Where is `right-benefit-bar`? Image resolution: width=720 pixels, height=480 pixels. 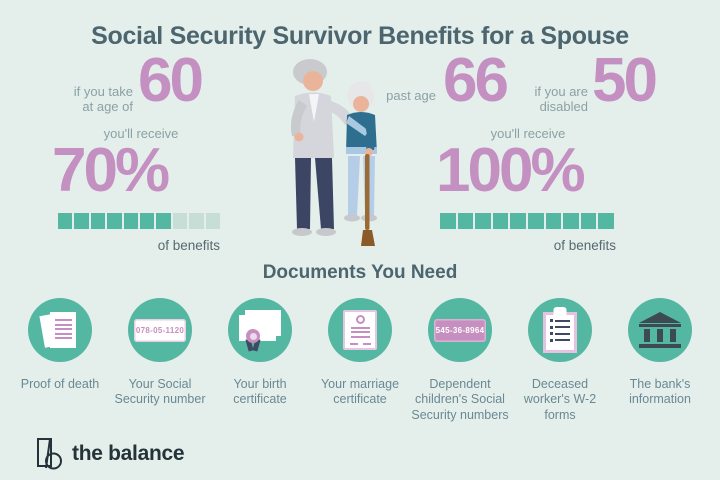 right-benefit-bar is located at coordinates (527, 221).